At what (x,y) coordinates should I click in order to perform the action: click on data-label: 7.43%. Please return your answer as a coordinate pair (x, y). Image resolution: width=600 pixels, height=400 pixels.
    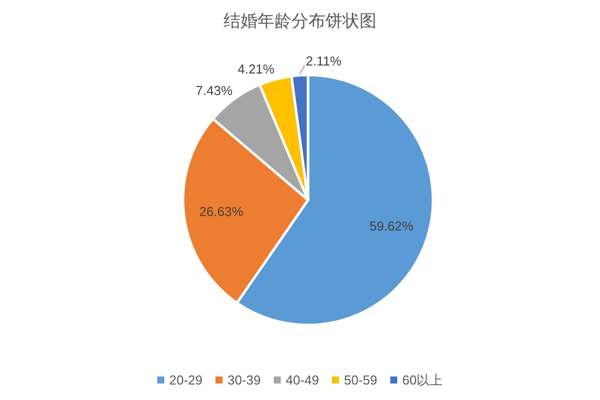
    Looking at the image, I should click on (214, 90).